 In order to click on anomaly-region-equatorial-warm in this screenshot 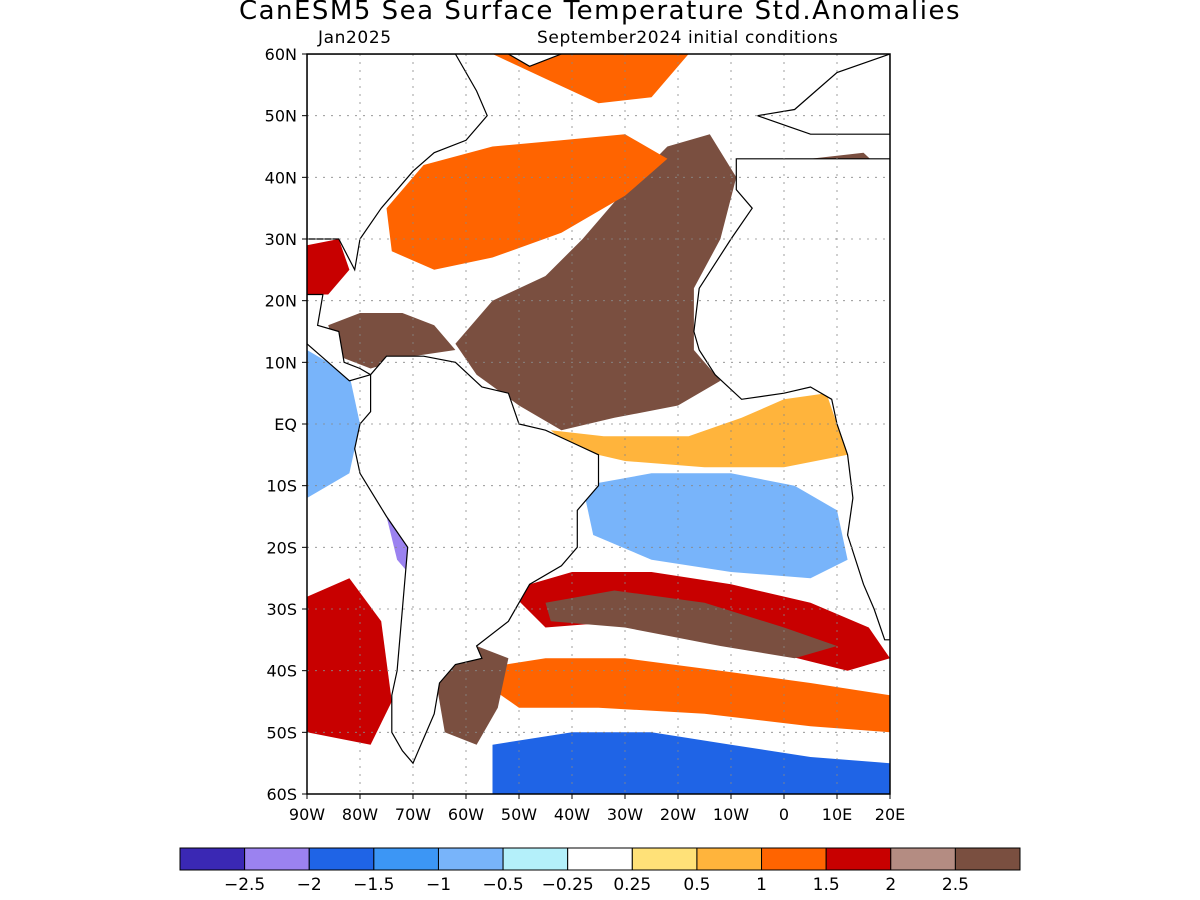, I will do `click(699, 430)`.